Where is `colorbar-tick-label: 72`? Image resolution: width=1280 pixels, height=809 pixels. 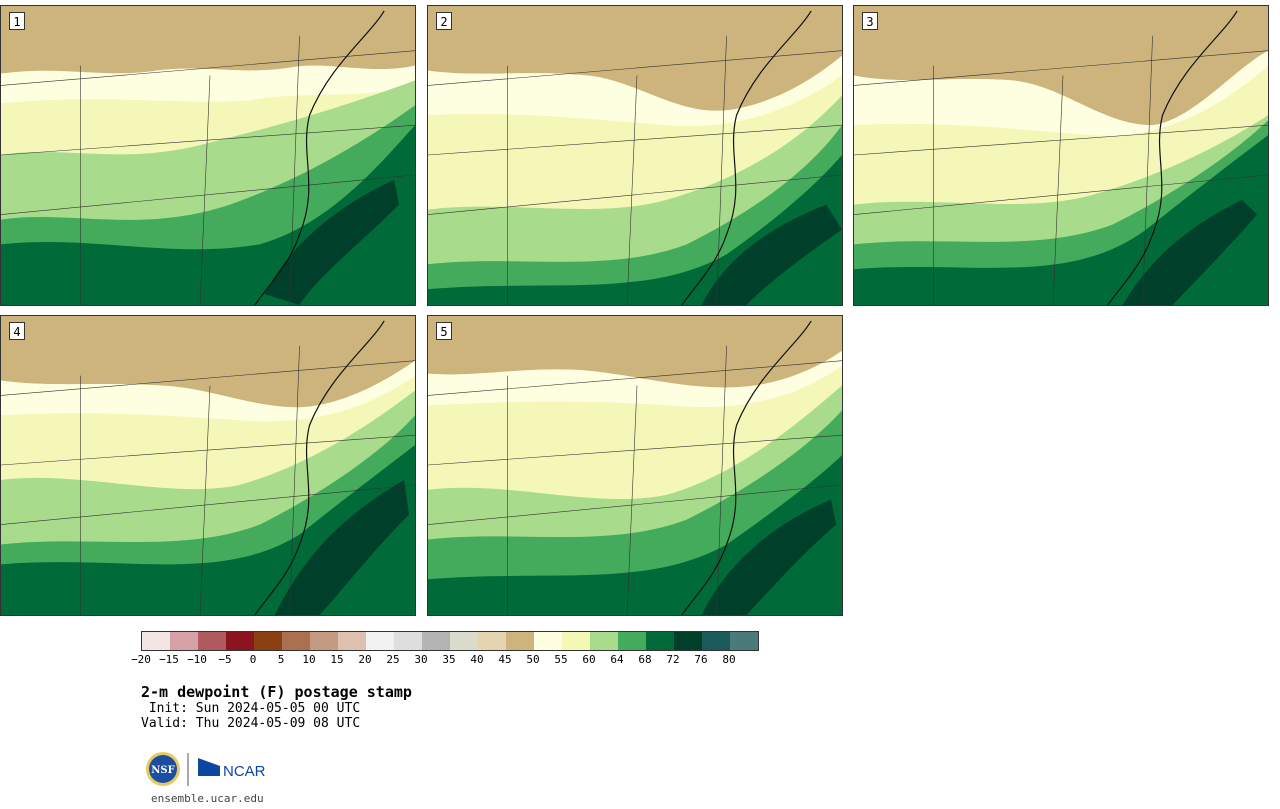
colorbar-tick-label: 72 is located at coordinates (673, 659).